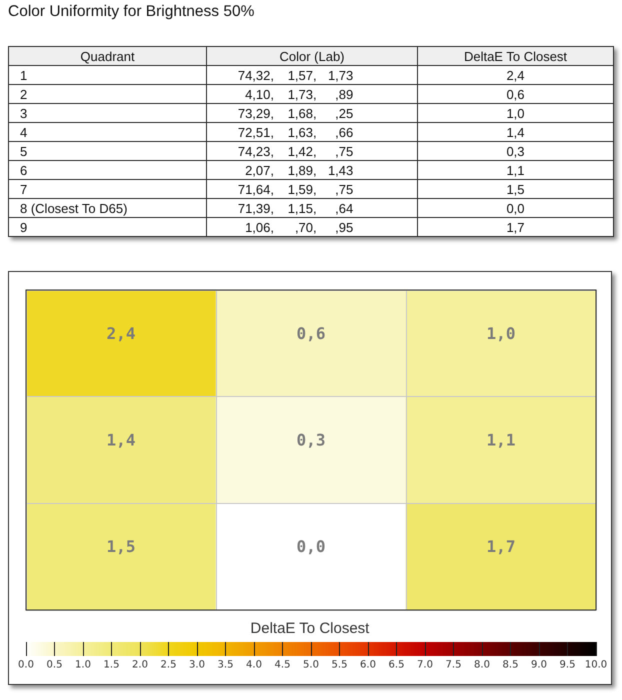 The height and width of the screenshot is (700, 622). Describe the element at coordinates (516, 189) in the screenshot. I see `text: 1,5` at that location.